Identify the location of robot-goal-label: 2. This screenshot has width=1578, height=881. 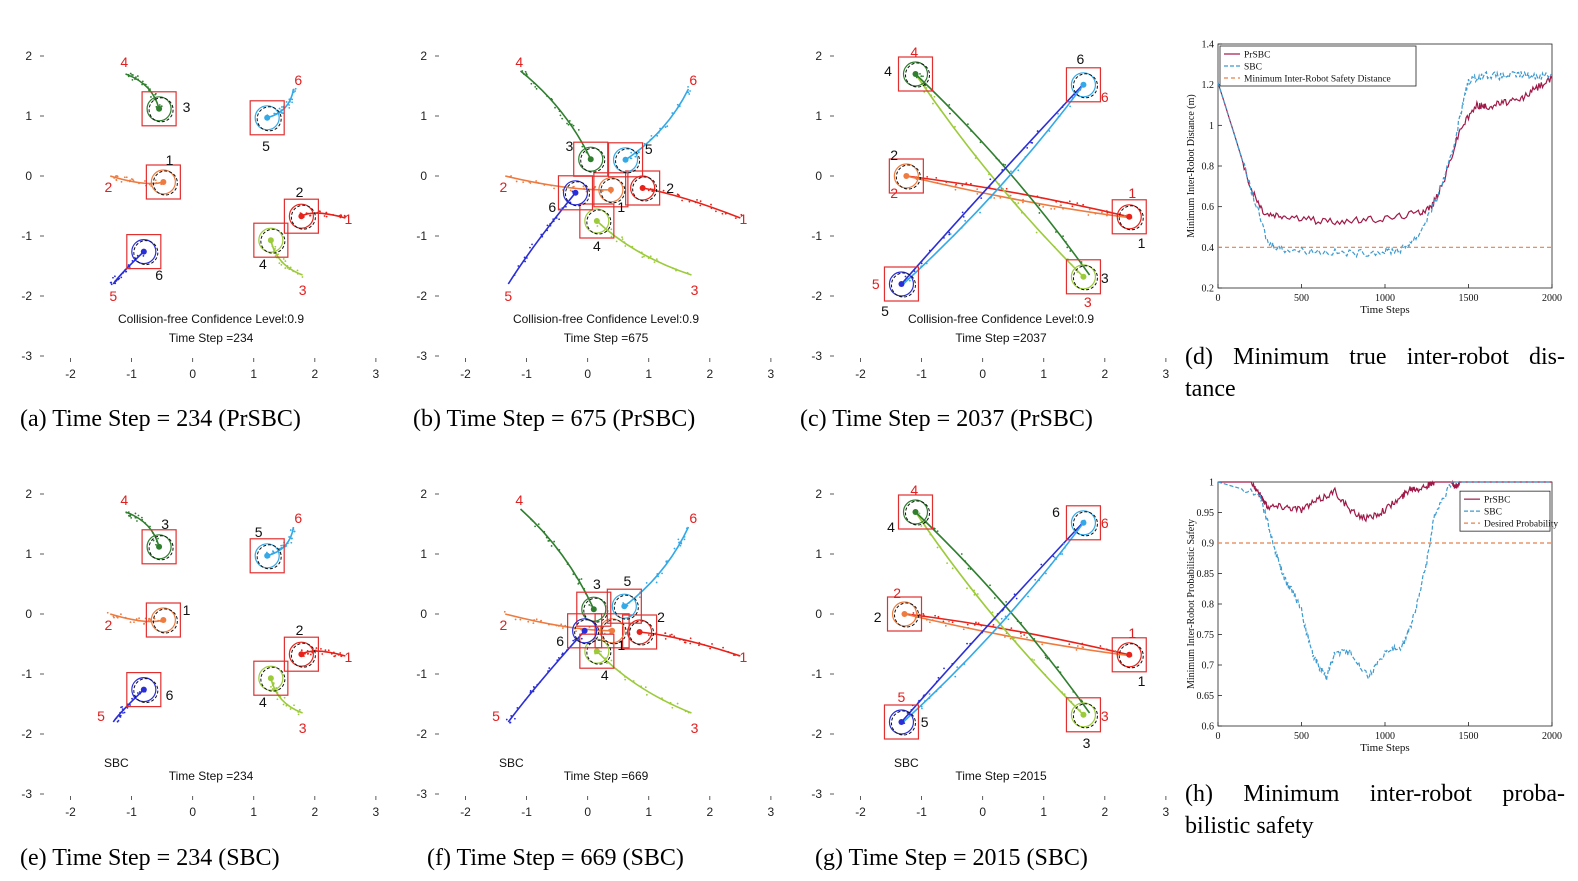
(109, 187).